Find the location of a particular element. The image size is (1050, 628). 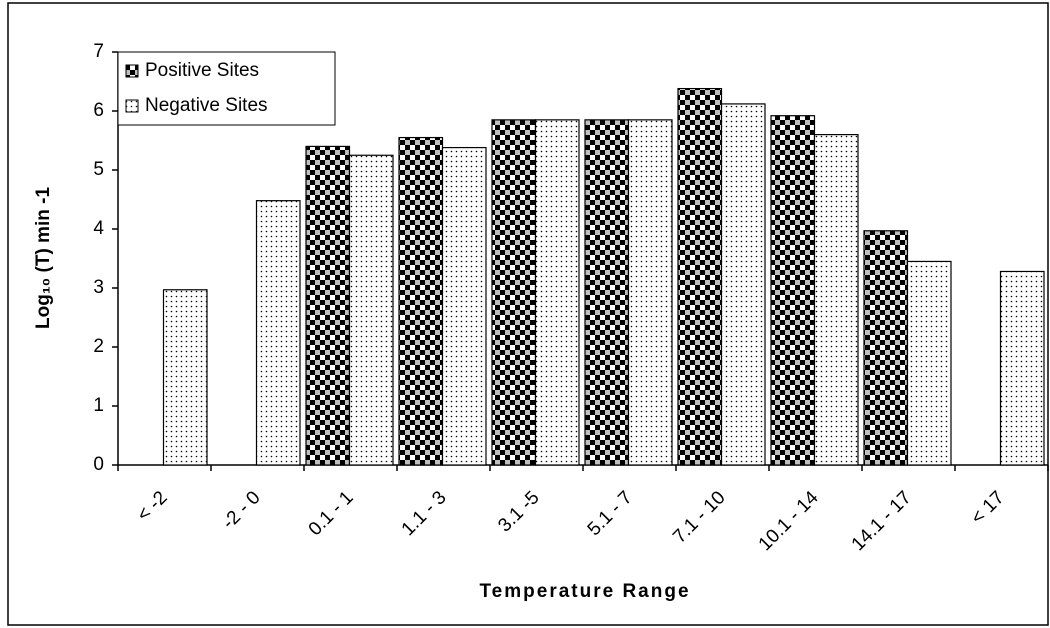

y-tick-label: 5 is located at coordinates (98, 169).